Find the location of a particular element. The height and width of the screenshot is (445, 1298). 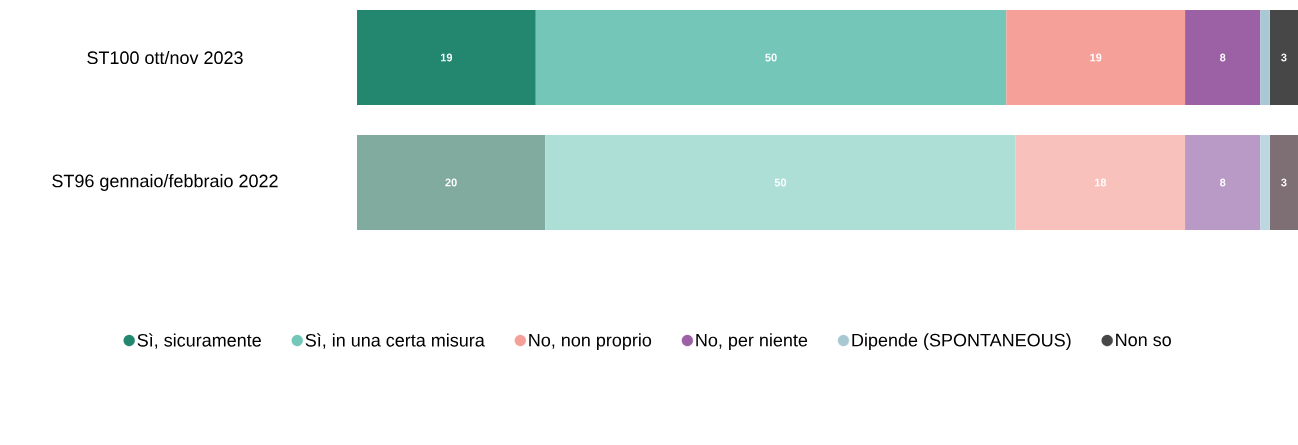

legend-label: No, non proprio is located at coordinates (590, 342).